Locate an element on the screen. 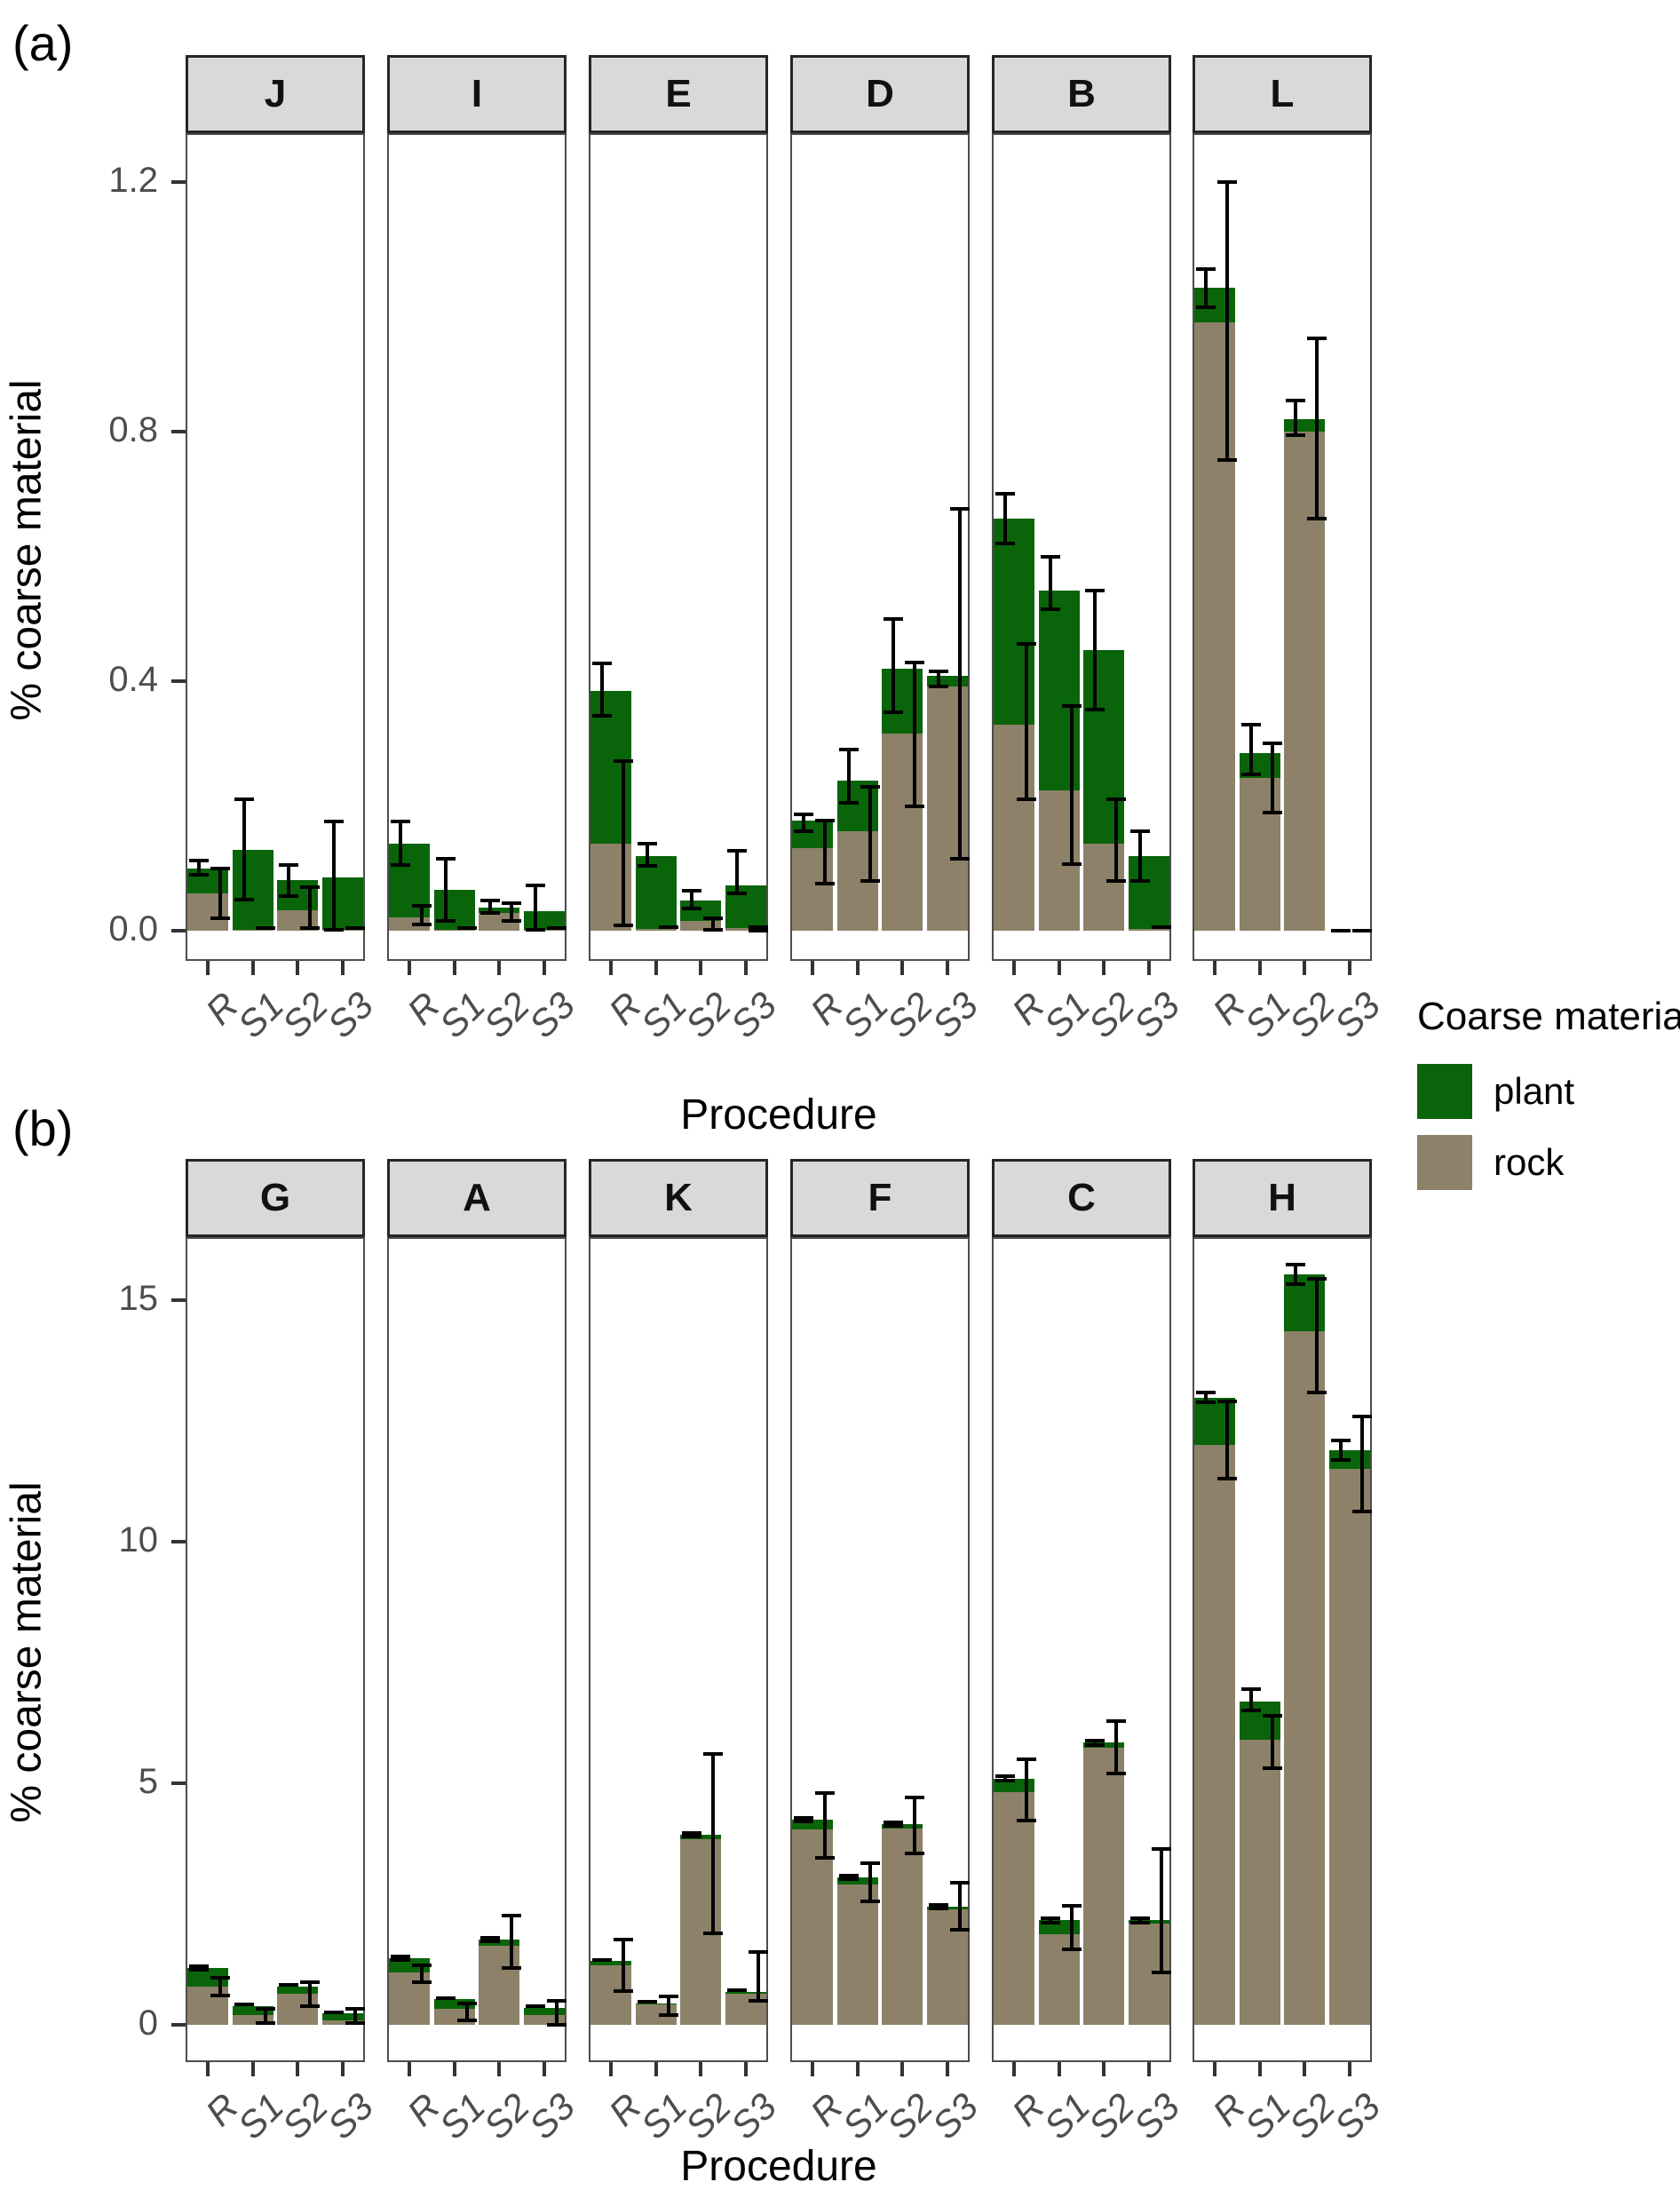 The height and width of the screenshot is (2190, 1680). bar-I-S2-plant-segment is located at coordinates (499, 910).